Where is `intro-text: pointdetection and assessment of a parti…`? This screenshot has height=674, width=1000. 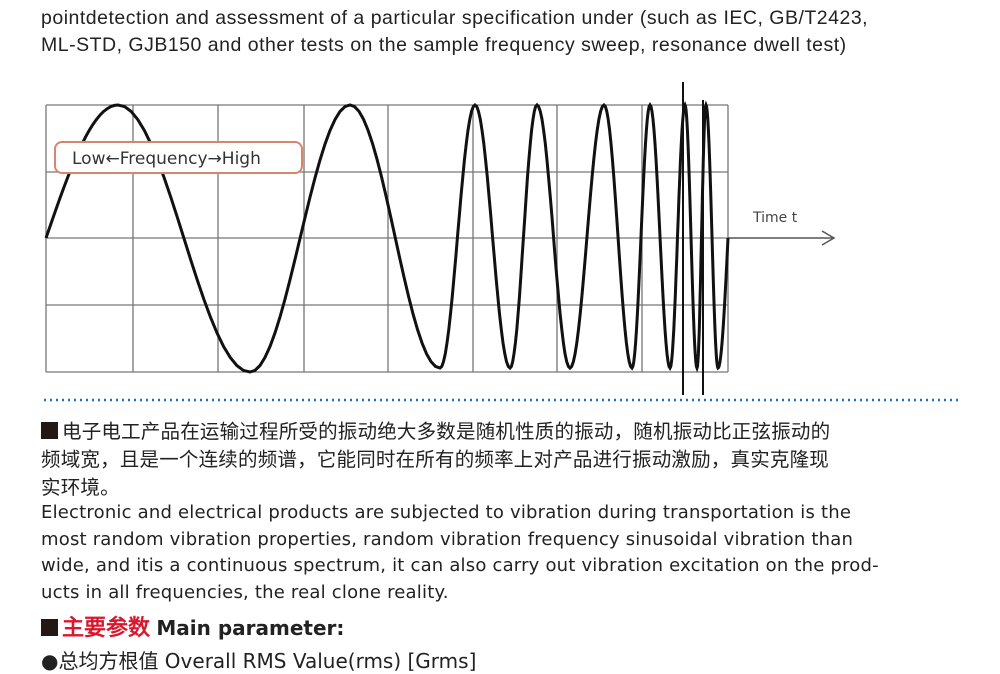 intro-text: pointdetection and assessment of a parti… is located at coordinates (454, 31).